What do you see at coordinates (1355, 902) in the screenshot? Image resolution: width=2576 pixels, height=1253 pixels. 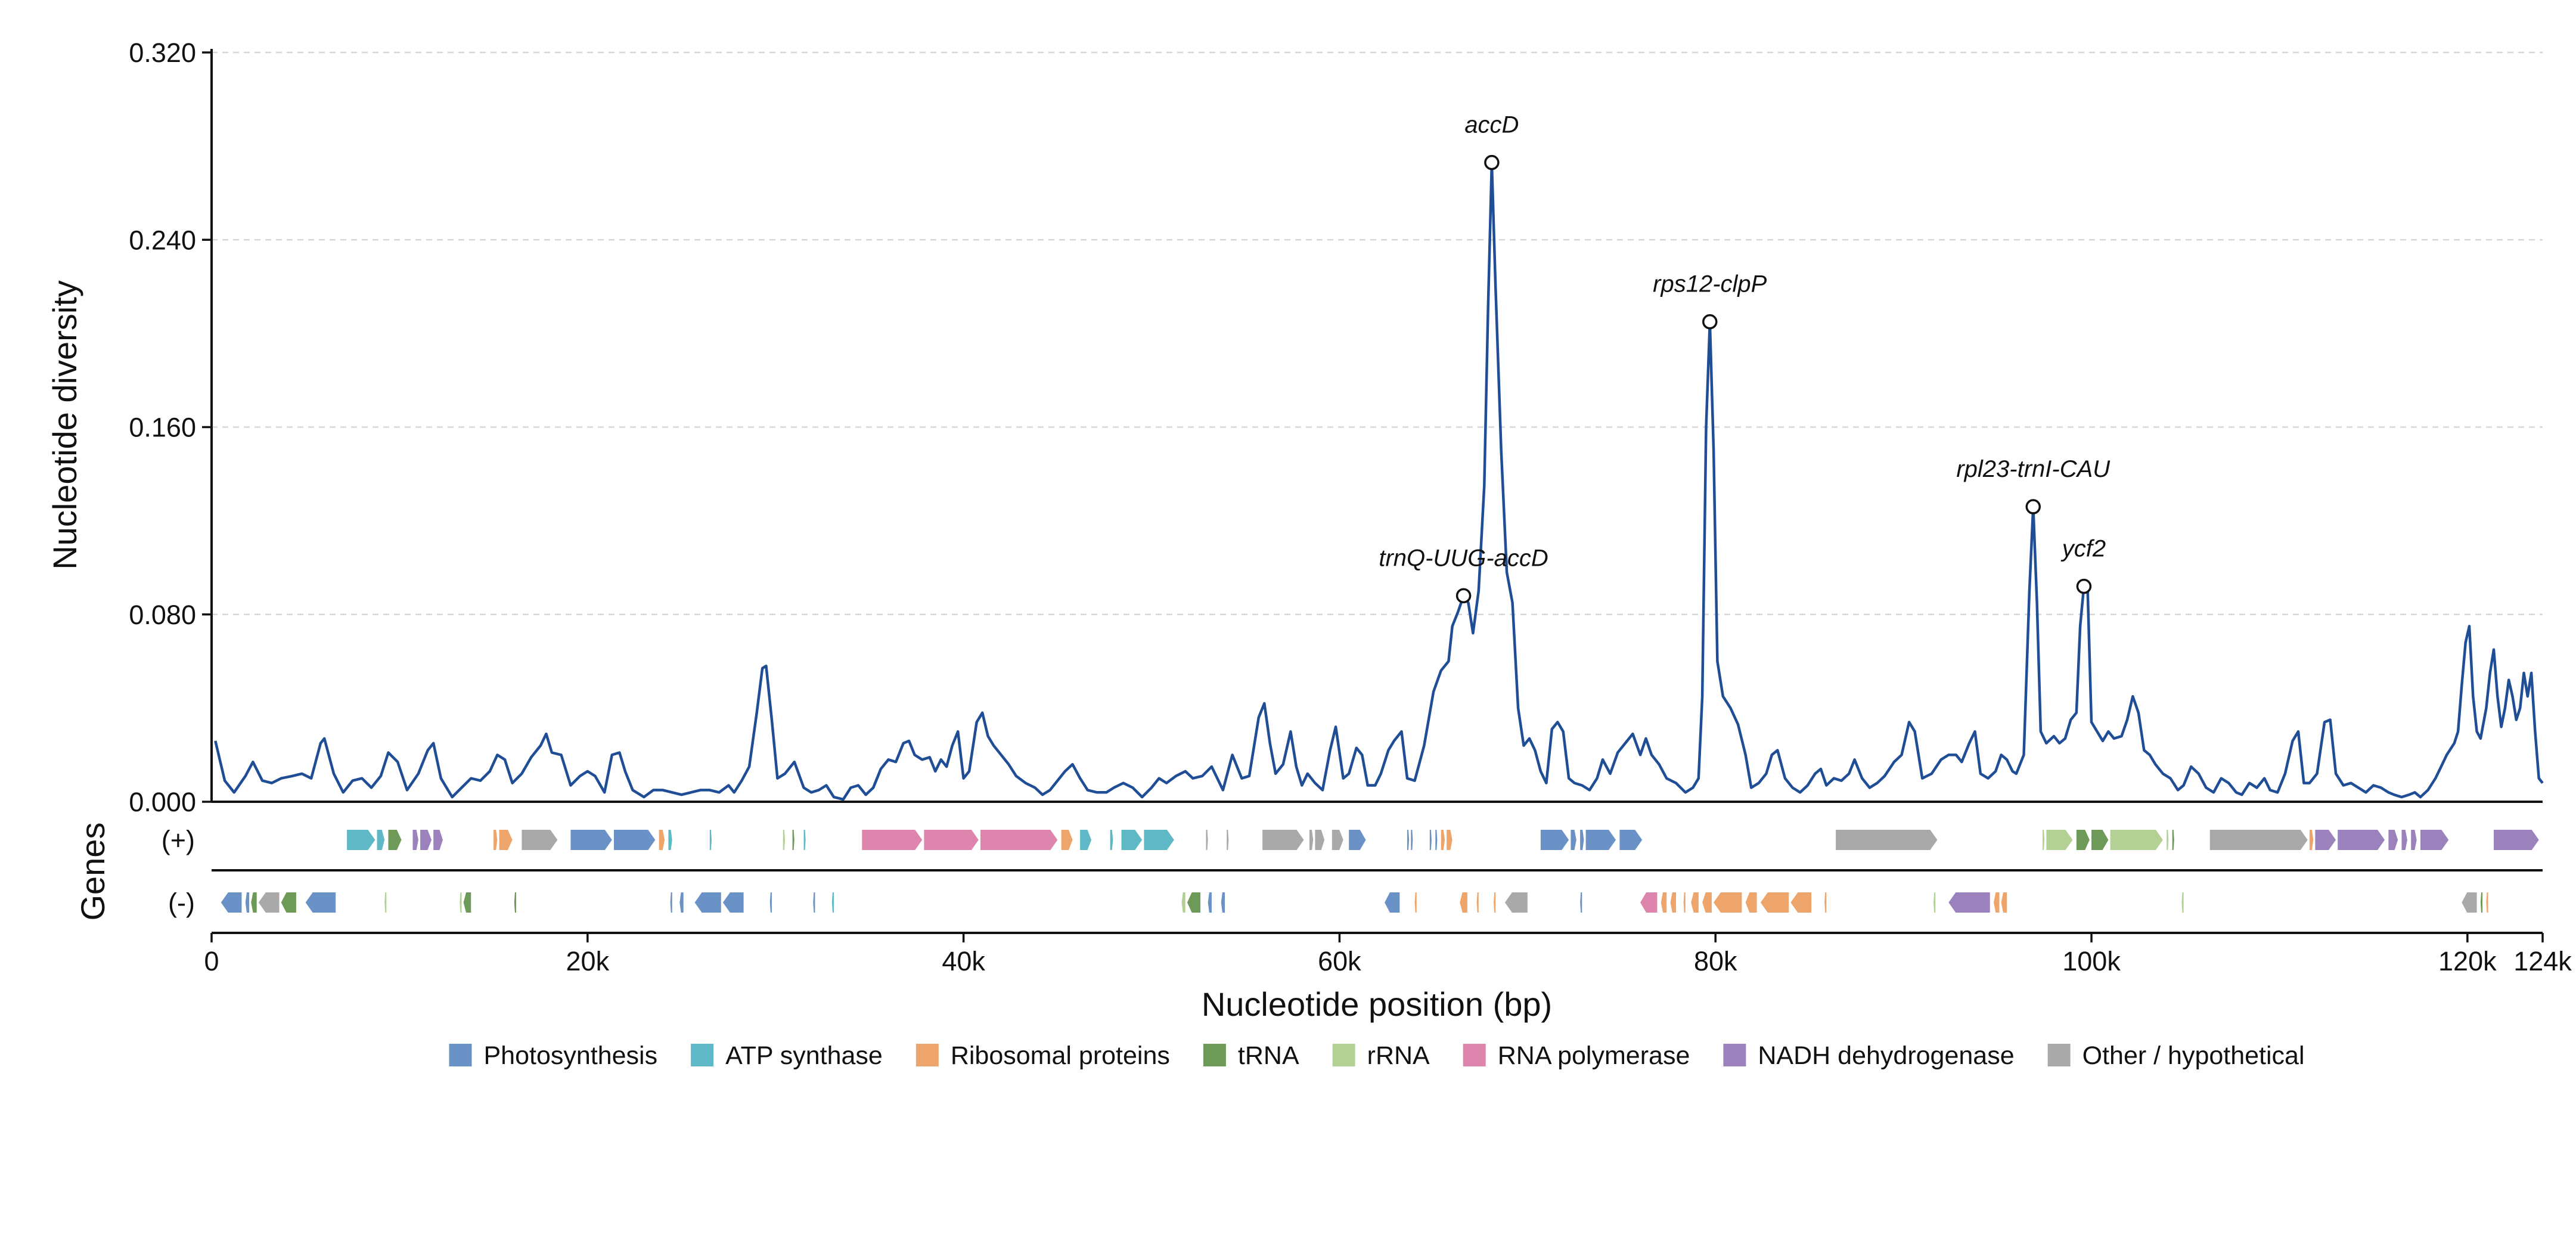 I see `minus-strand-genes` at bounding box center [1355, 902].